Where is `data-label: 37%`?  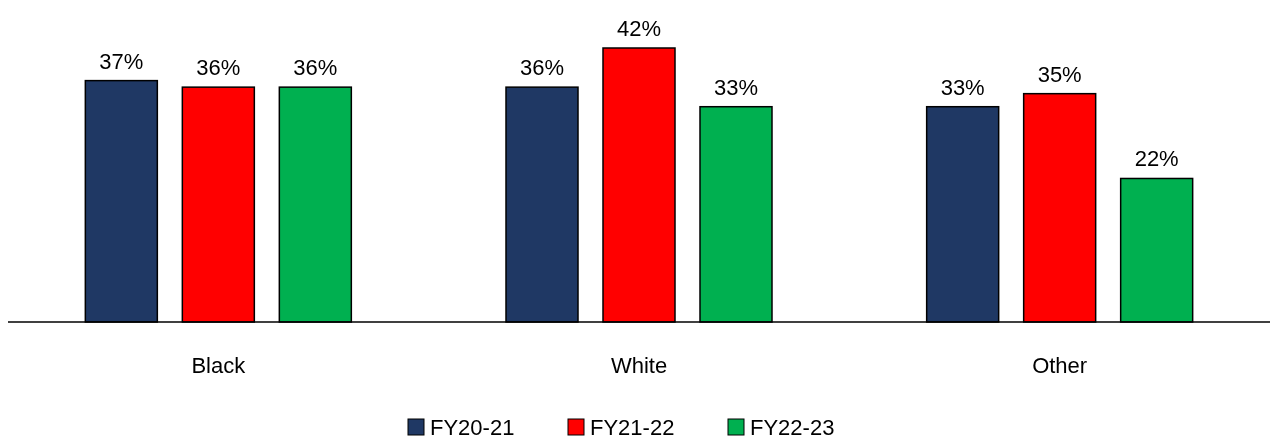
data-label: 37% is located at coordinates (121, 61).